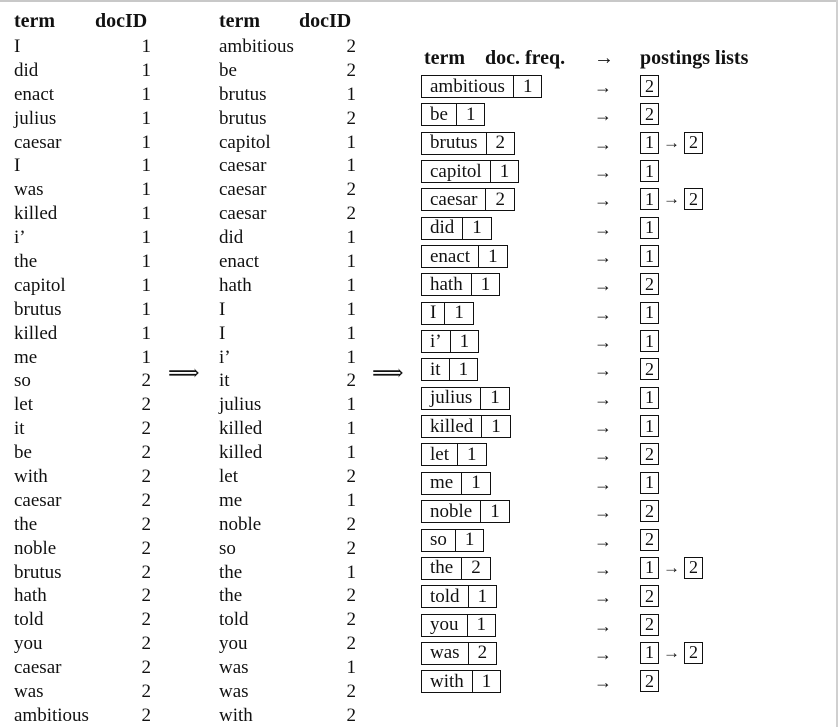  What do you see at coordinates (450, 370) in the screenshot?
I see `dictionary-entry: it 1` at bounding box center [450, 370].